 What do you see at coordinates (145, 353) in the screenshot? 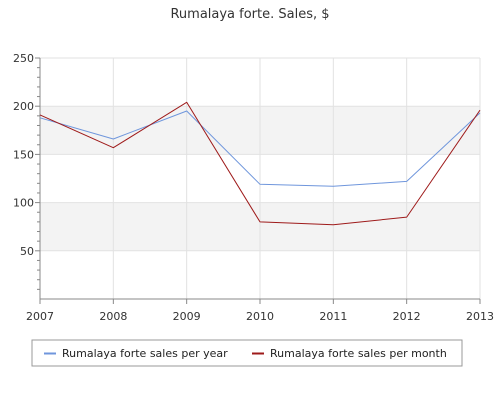
I see `legend-label: Rumalaya forte sales per year` at bounding box center [145, 353].